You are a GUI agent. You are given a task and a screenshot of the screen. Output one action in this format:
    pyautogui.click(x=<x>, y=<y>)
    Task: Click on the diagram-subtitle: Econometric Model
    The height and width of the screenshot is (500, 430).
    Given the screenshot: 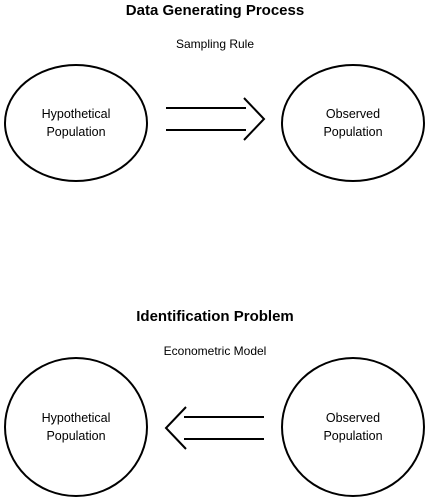 What is the action you would take?
    pyautogui.click(x=215, y=351)
    